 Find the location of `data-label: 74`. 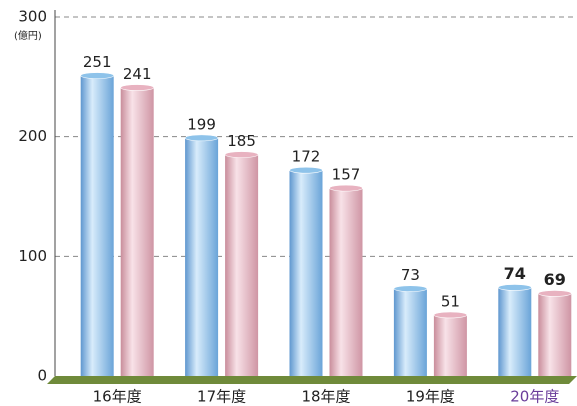

data-label: 74 is located at coordinates (515, 273).